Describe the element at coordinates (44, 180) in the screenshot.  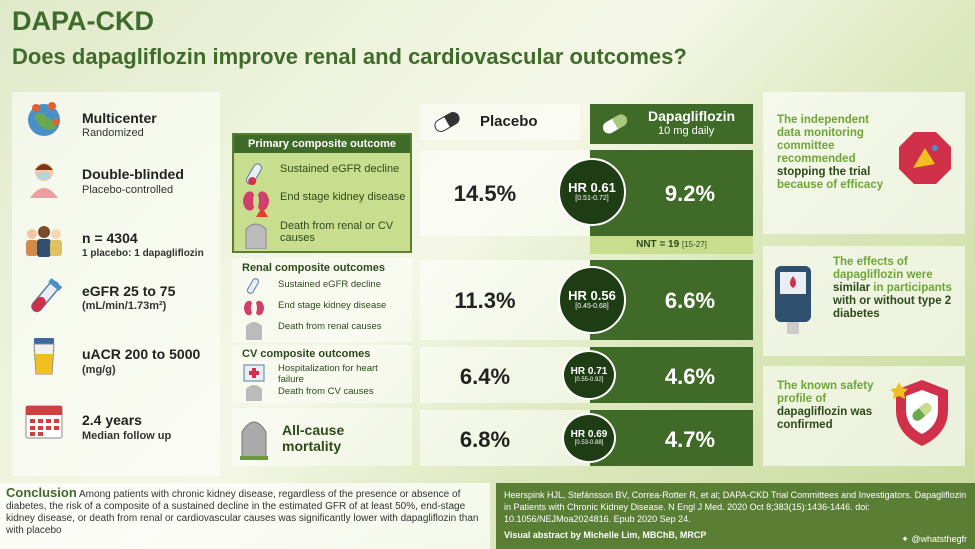
I see `patient-icon` at that location.